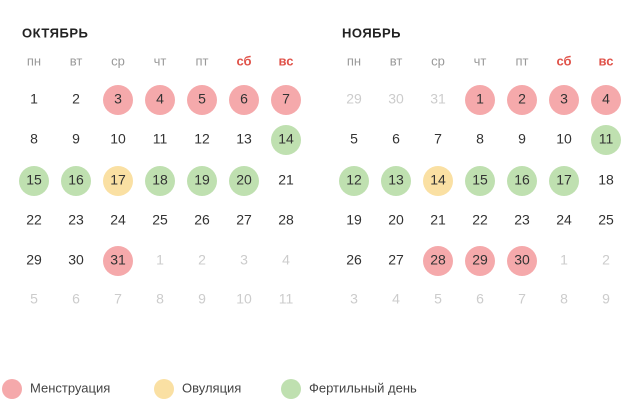 The height and width of the screenshot is (412, 640). I want to click on weekday-header: вт, so click(76, 60).